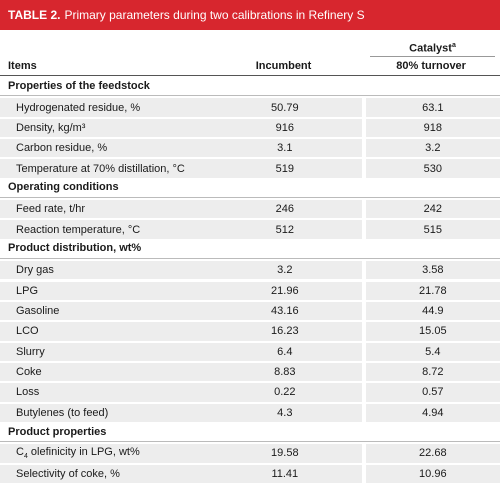 The image size is (500, 483). What do you see at coordinates (250, 371) in the screenshot?
I see `data-row: Coke 8.83 8.72` at bounding box center [250, 371].